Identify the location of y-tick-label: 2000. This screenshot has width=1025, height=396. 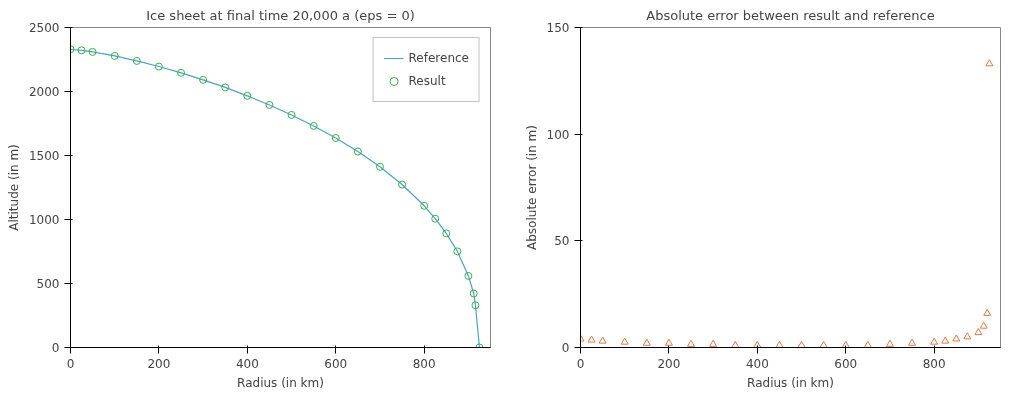
(44, 92).